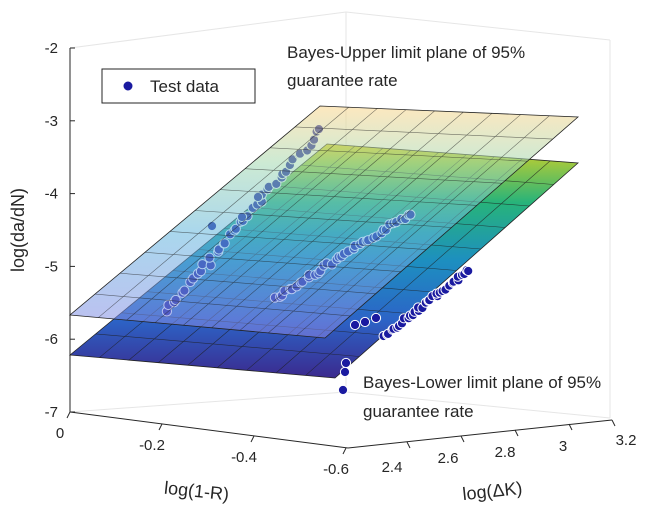 The image size is (656, 507). I want to click on x-axis-label: log(1-R), so click(196, 491).